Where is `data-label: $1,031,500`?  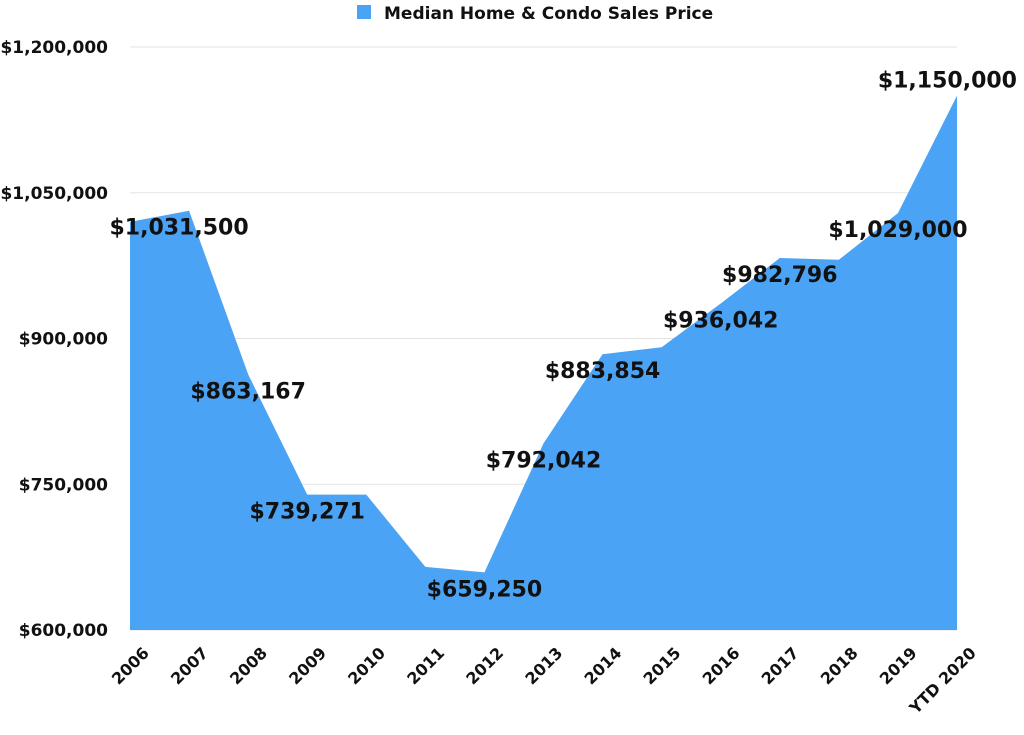 data-label: $1,031,500 is located at coordinates (178, 228).